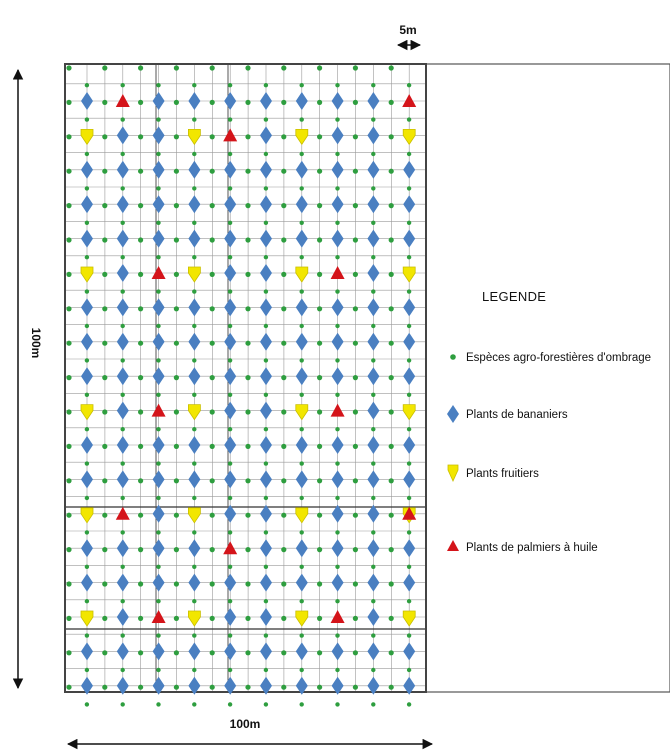 The height and width of the screenshot is (756, 670). Describe the element at coordinates (558, 358) in the screenshot. I see `legend-item-shade-label: Espèces agro-forestières d'ombrage` at that location.